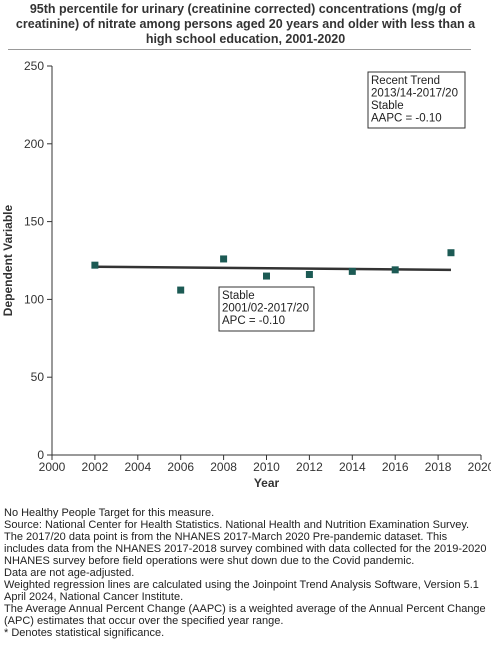  What do you see at coordinates (266, 467) in the screenshot?
I see `x-tick-label: 2010` at bounding box center [266, 467].